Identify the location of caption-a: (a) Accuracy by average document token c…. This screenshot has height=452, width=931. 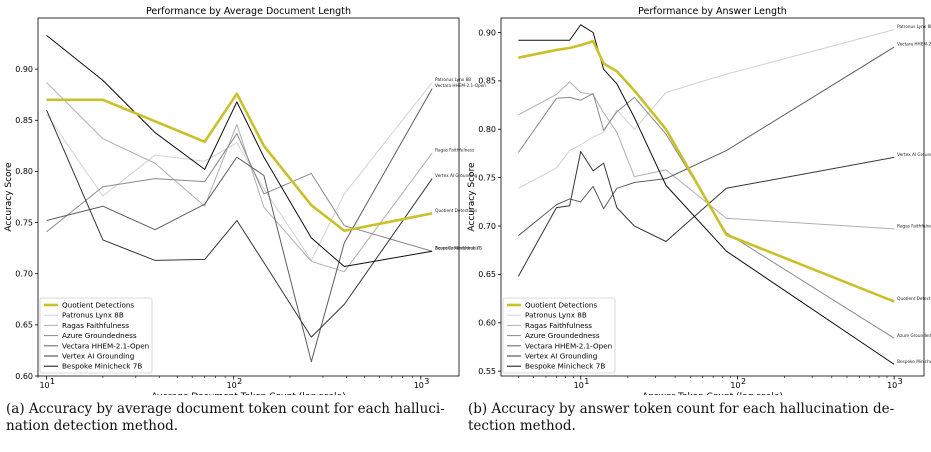
(225, 417).